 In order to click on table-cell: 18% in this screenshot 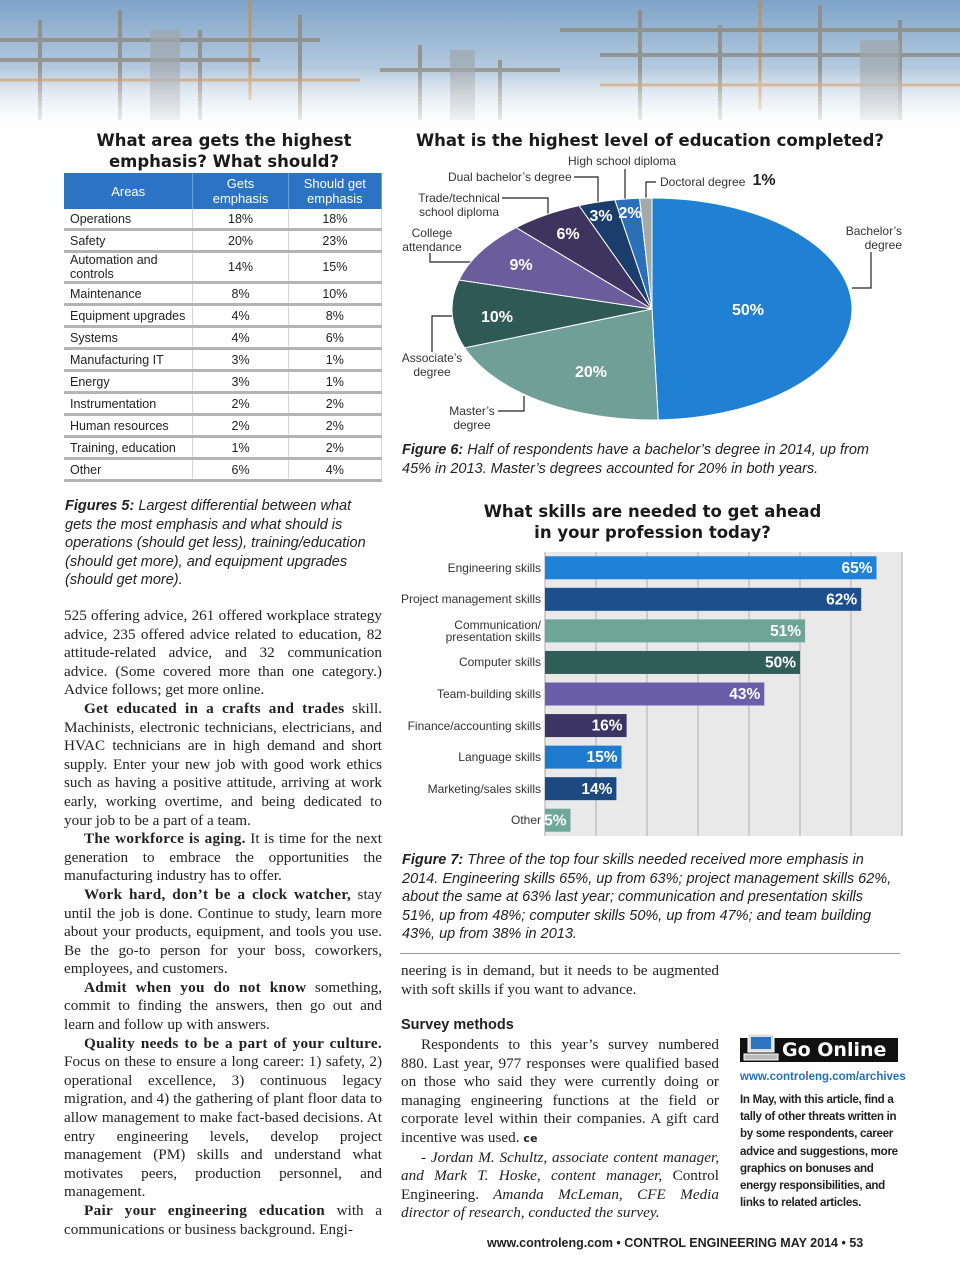, I will do `click(240, 220)`.